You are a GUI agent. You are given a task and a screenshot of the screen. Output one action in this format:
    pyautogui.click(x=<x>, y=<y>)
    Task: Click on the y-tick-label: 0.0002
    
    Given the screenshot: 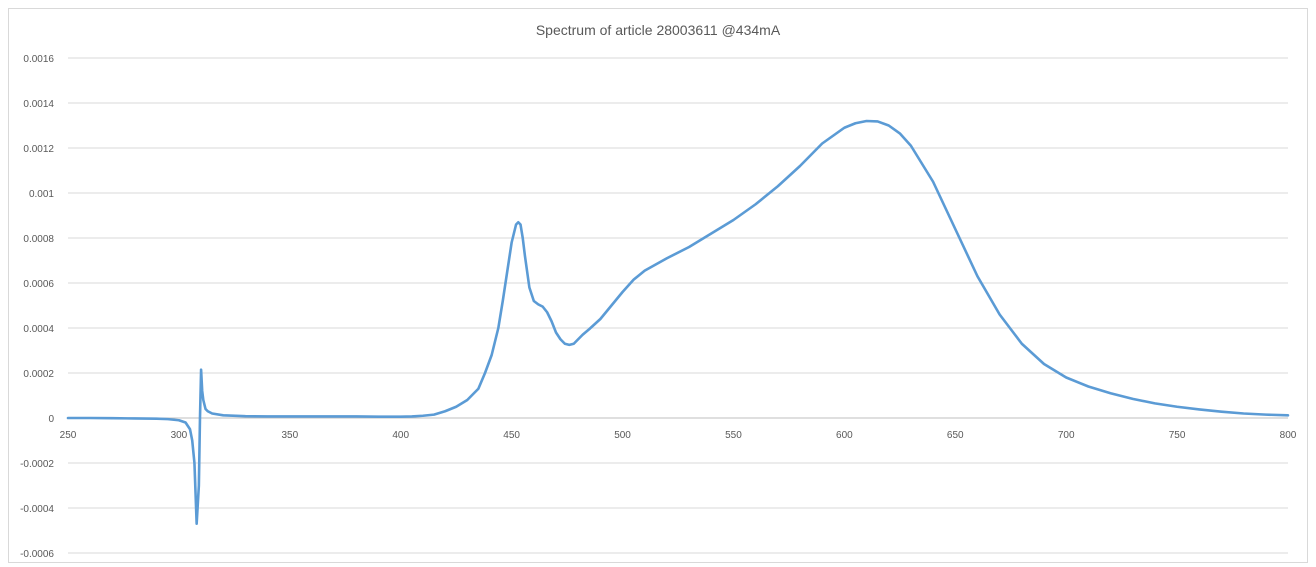 What is the action you would take?
    pyautogui.click(x=38, y=374)
    